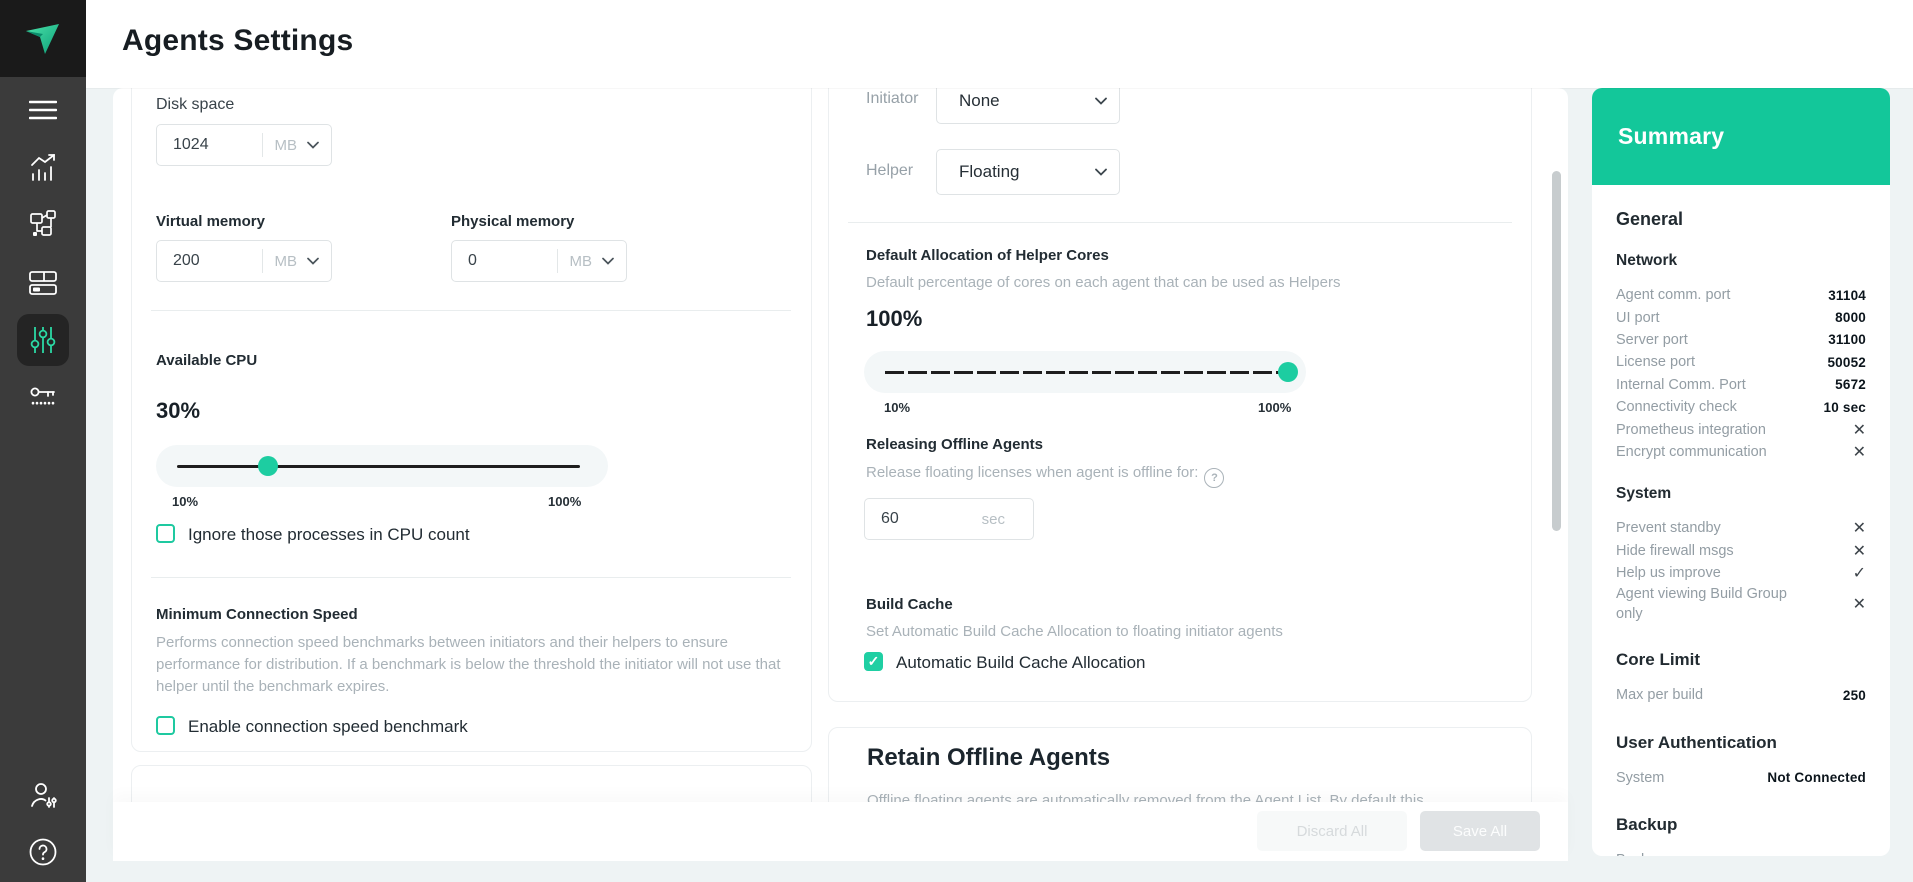  I want to click on virtual-memory-input: 200 MB, so click(244, 261).